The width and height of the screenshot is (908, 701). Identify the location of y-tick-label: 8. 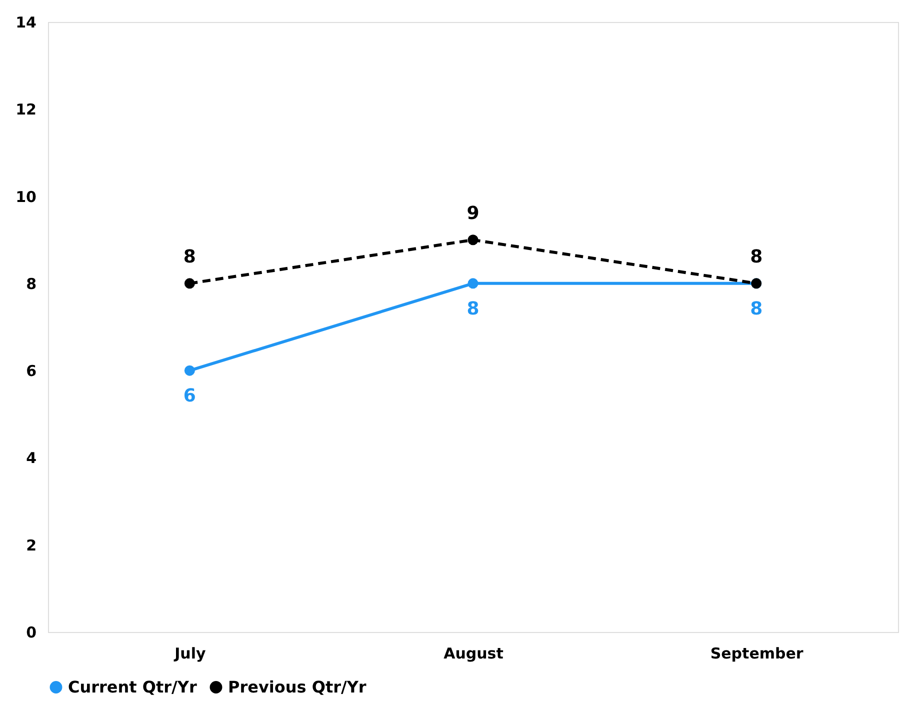
(31, 283).